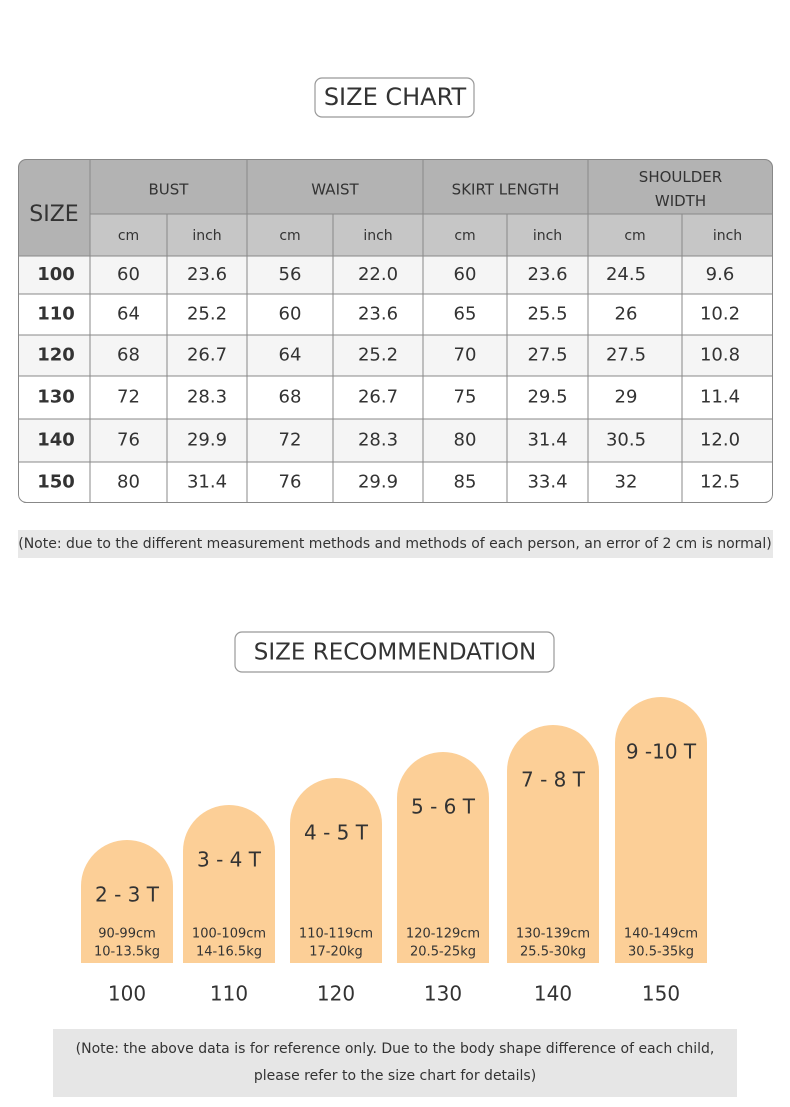  What do you see at coordinates (443, 952) in the screenshot?
I see `weight-range: 20.5-25kg` at bounding box center [443, 952].